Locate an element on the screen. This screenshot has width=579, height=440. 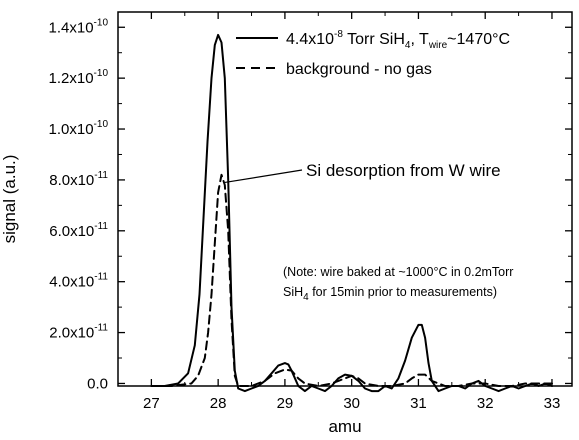
x-tick-label: 31 is located at coordinates (418, 403).